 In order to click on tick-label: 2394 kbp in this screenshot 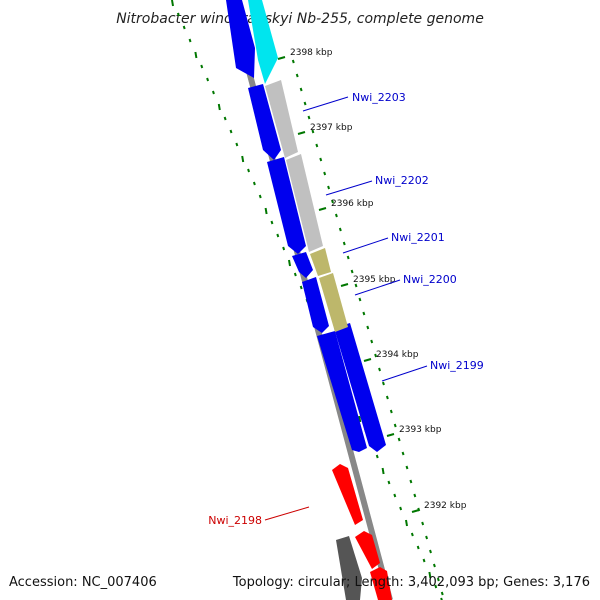, I will do `click(397, 355)`.